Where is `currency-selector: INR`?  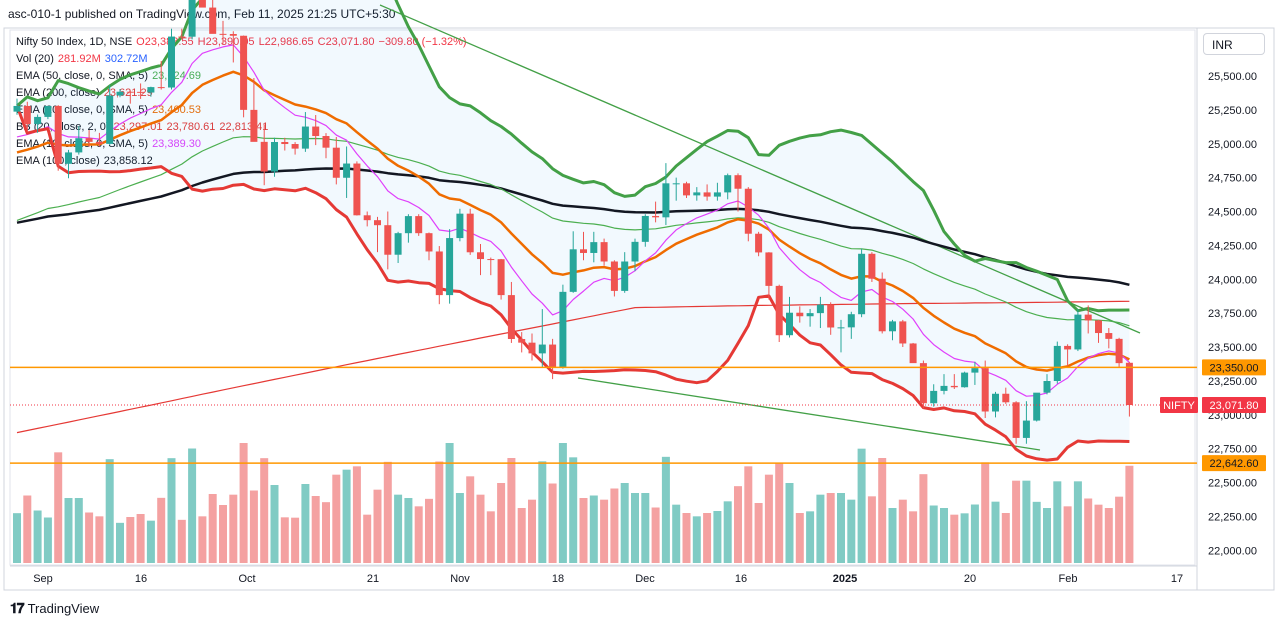
currency-selector: INR is located at coordinates (1234, 44).